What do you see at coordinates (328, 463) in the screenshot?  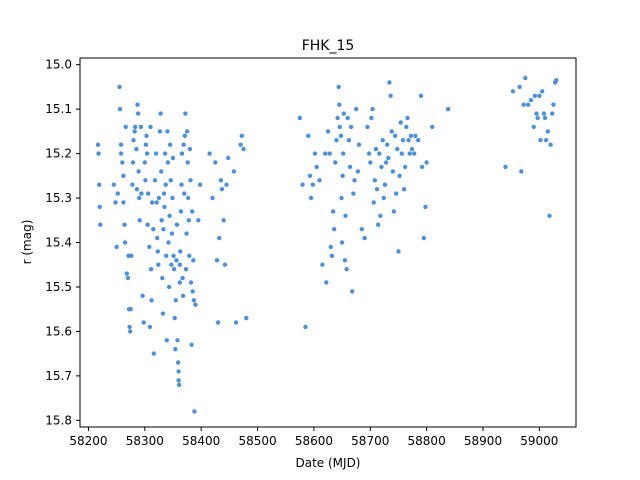 I see `x-axis-label: Date (MJD)` at bounding box center [328, 463].